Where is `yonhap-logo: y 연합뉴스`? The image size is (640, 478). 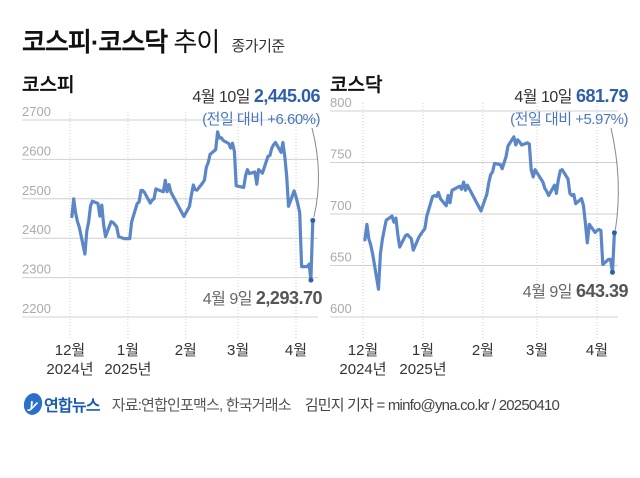
yonhap-logo: y 연합뉴스 is located at coordinates (60, 404).